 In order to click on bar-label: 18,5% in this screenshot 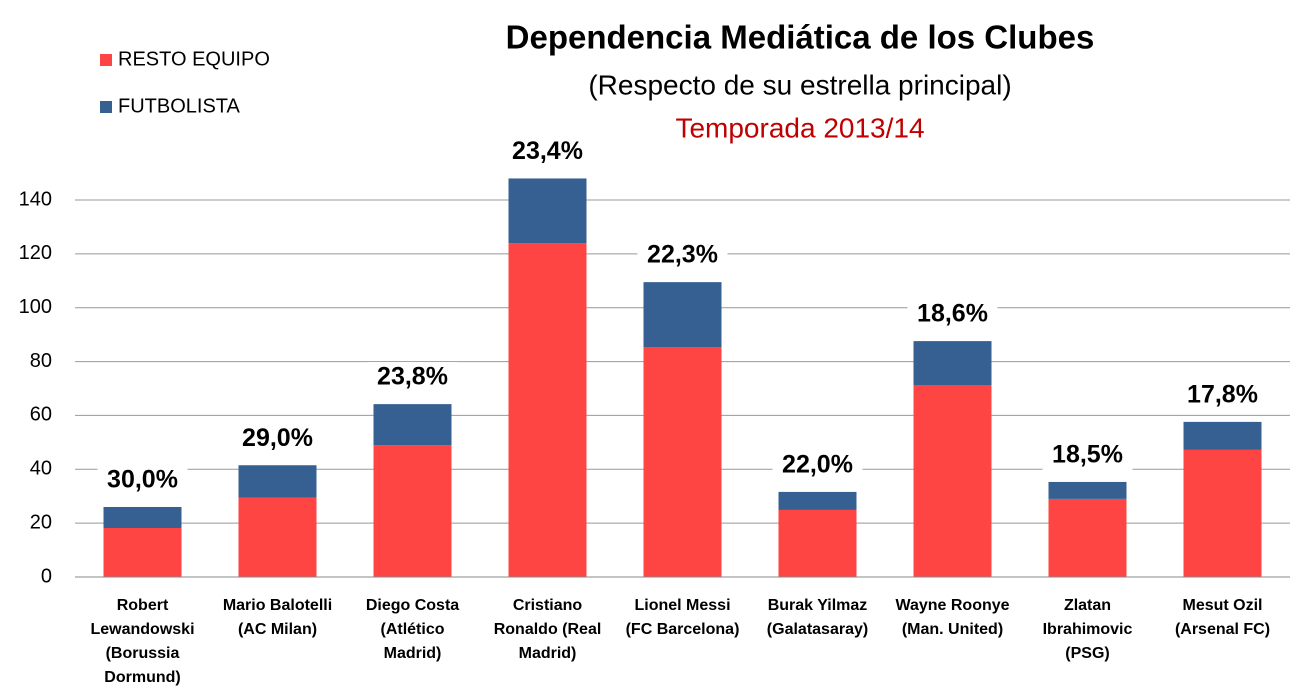, I will do `click(1087, 455)`.